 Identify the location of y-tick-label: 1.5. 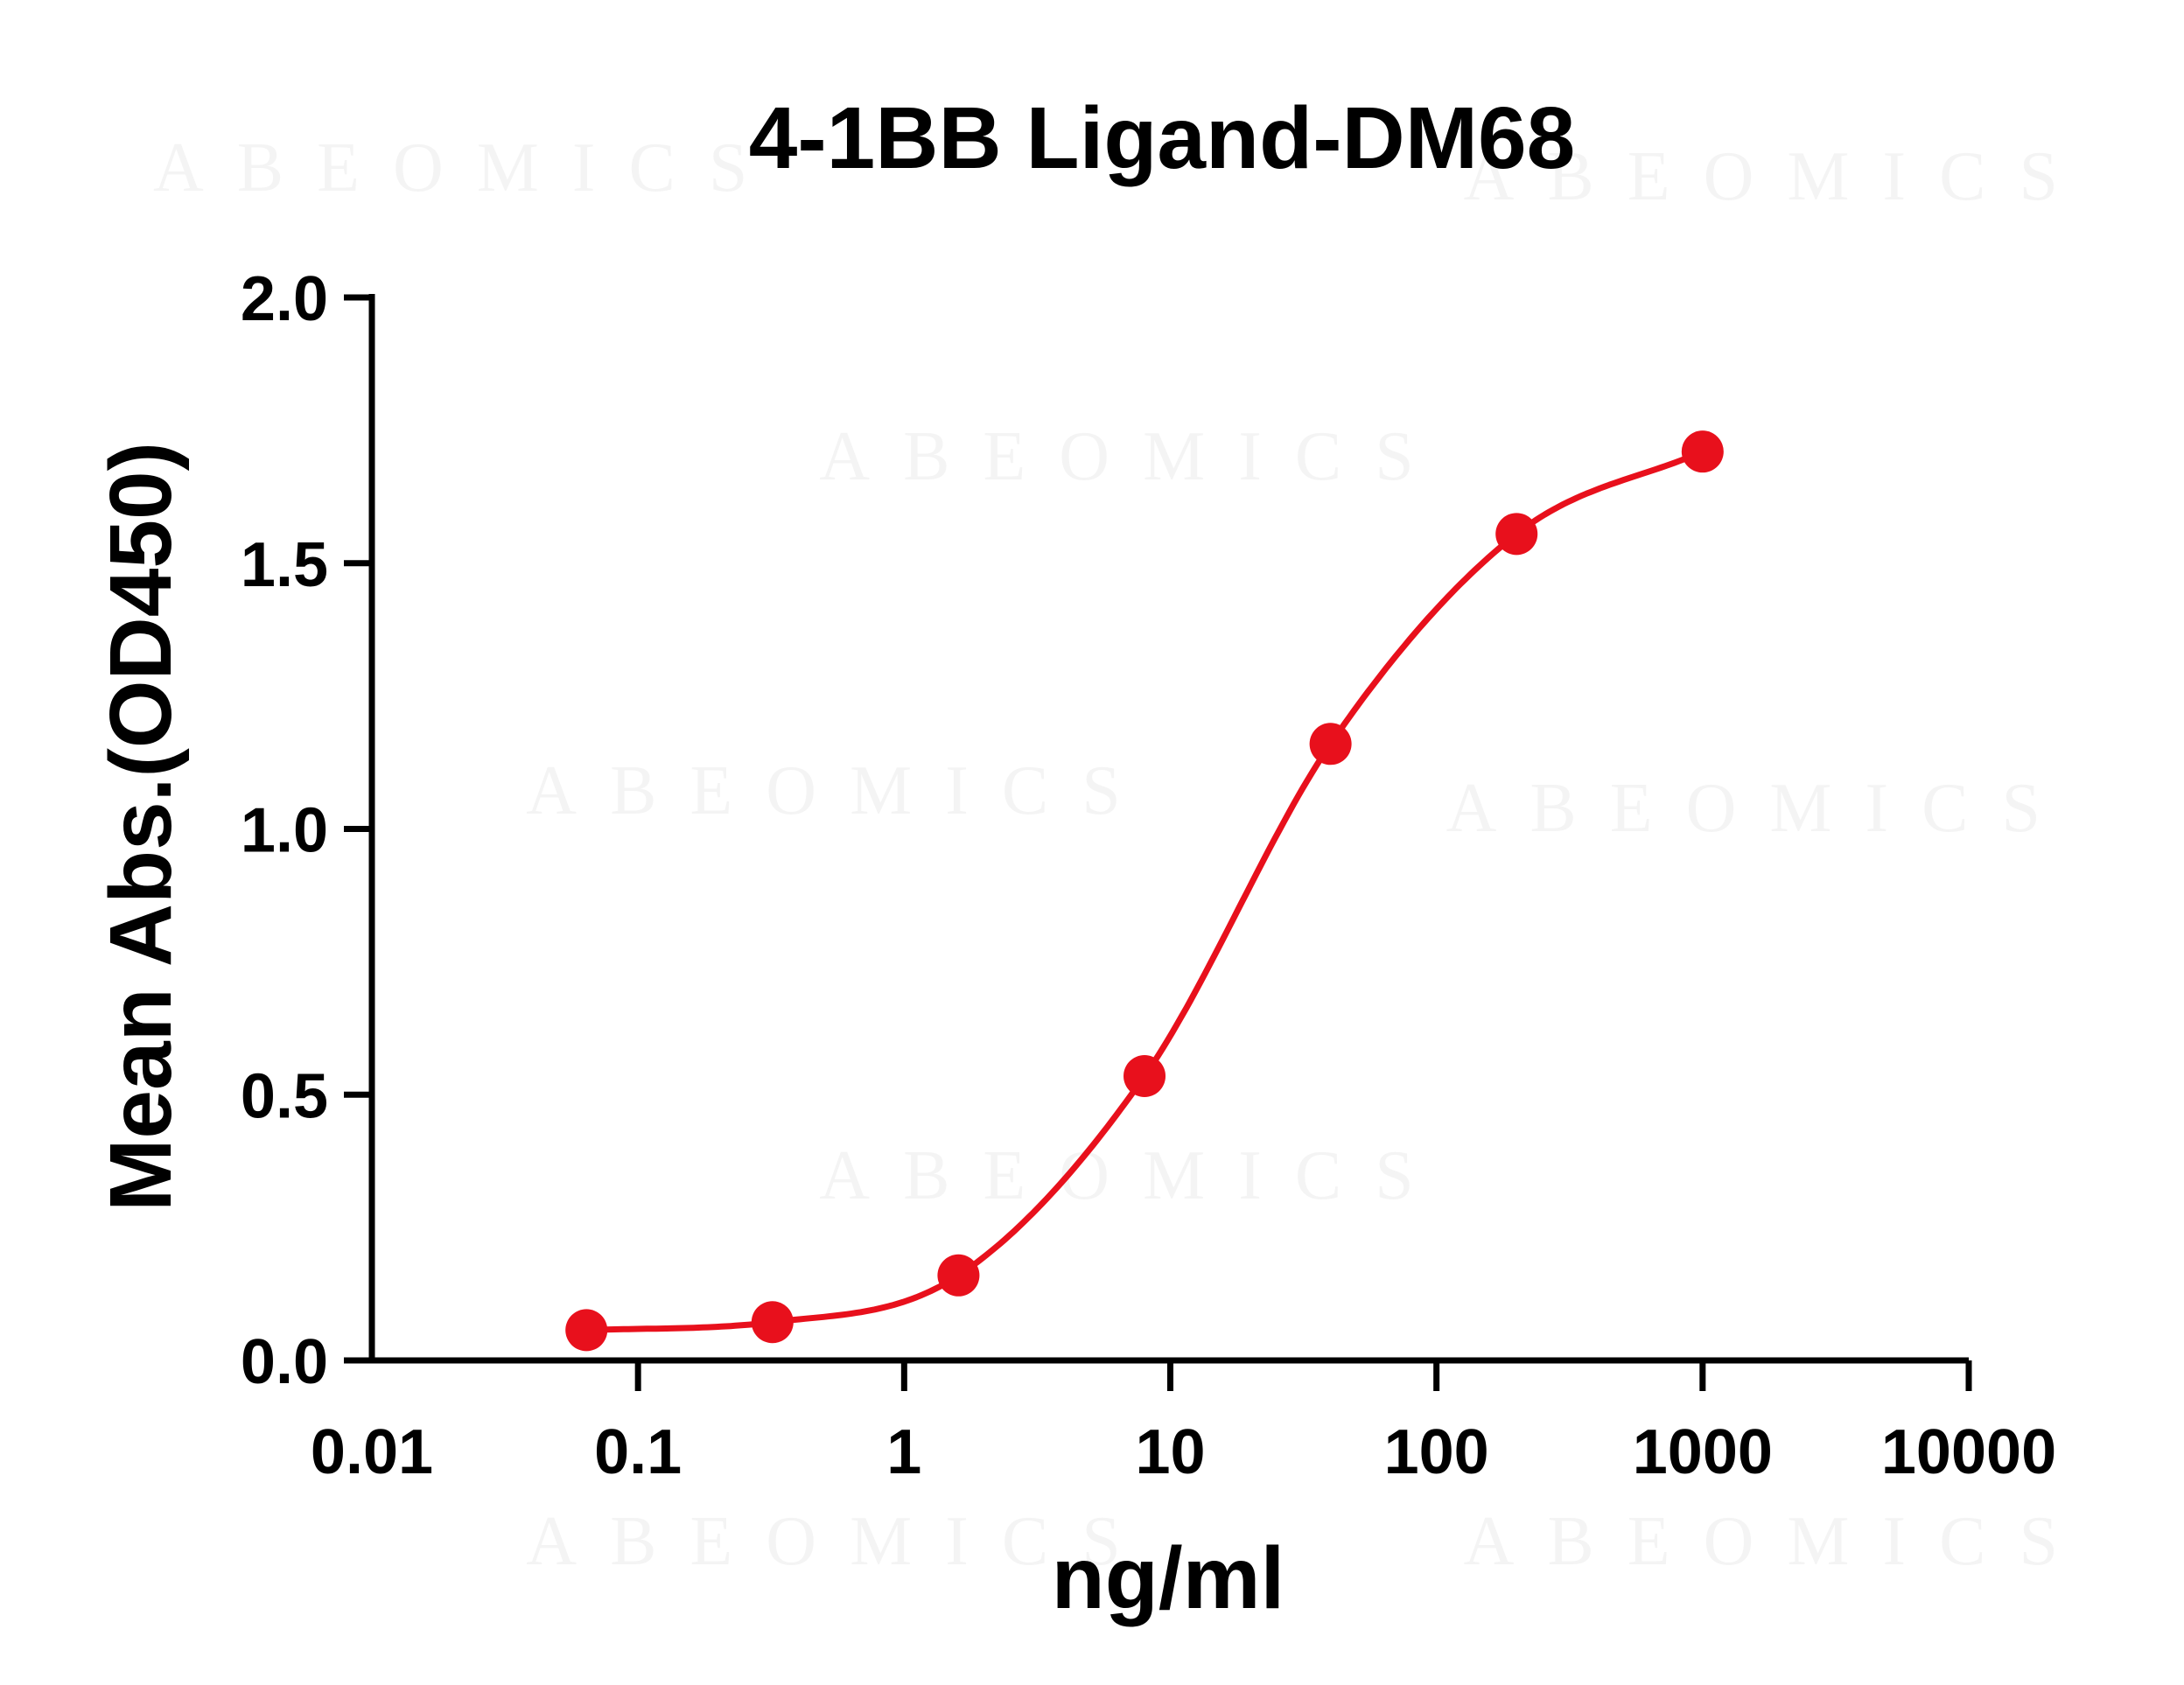
(284, 565).